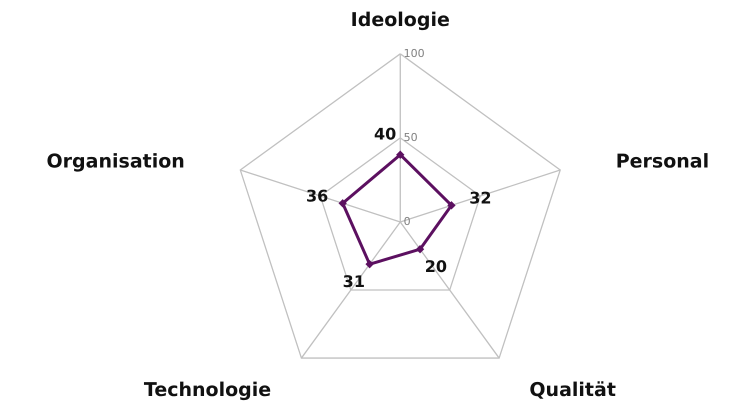 The width and height of the screenshot is (740, 407). Describe the element at coordinates (115, 161) in the screenshot. I see `spoke-label: Organisation` at that location.